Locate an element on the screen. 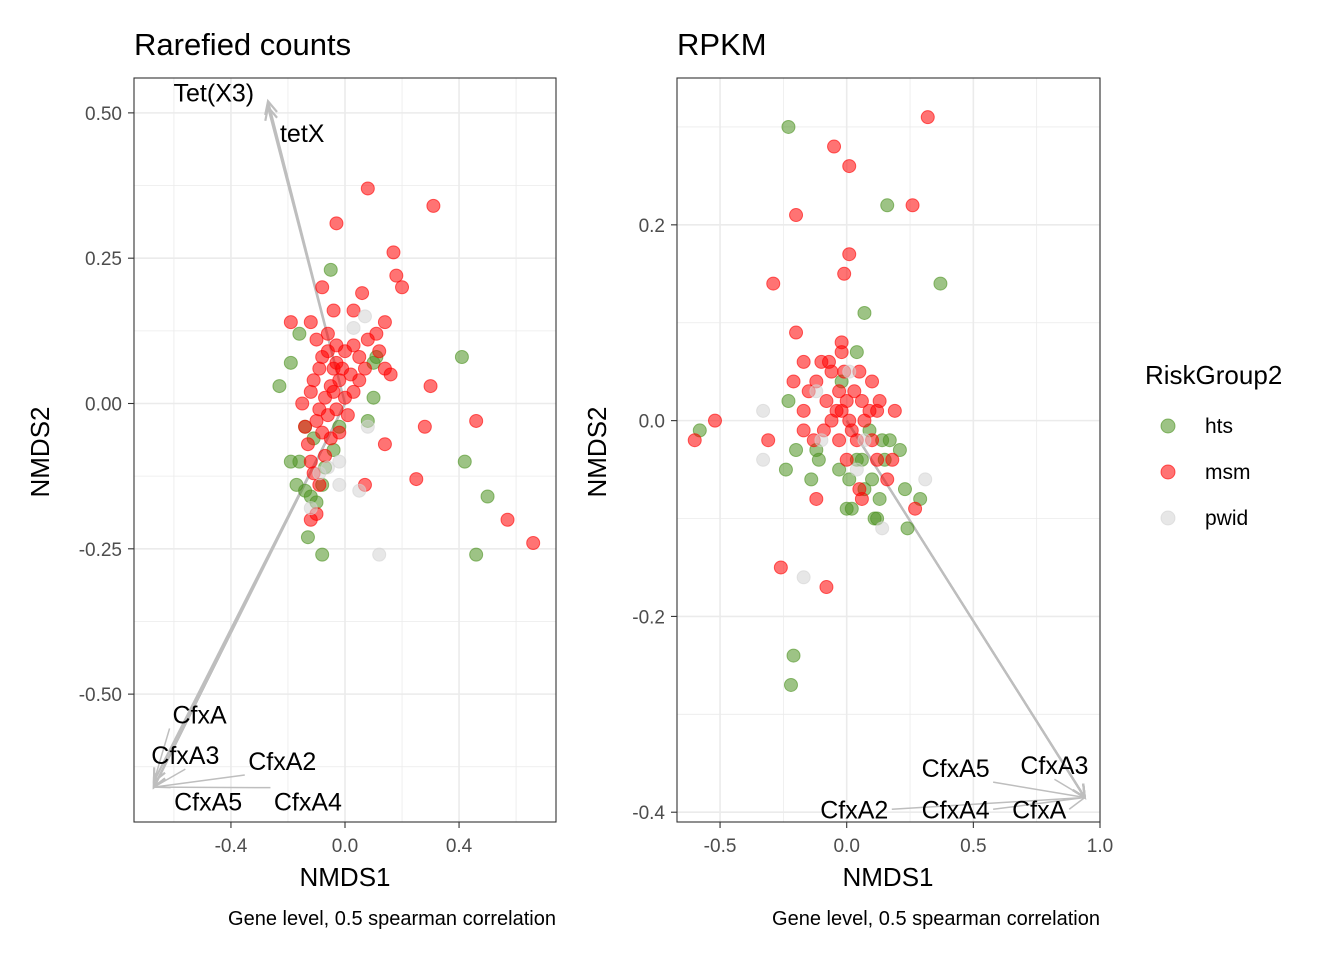 This screenshot has height=960, width=1344. legend-label-msm: msm is located at coordinates (1228, 472).